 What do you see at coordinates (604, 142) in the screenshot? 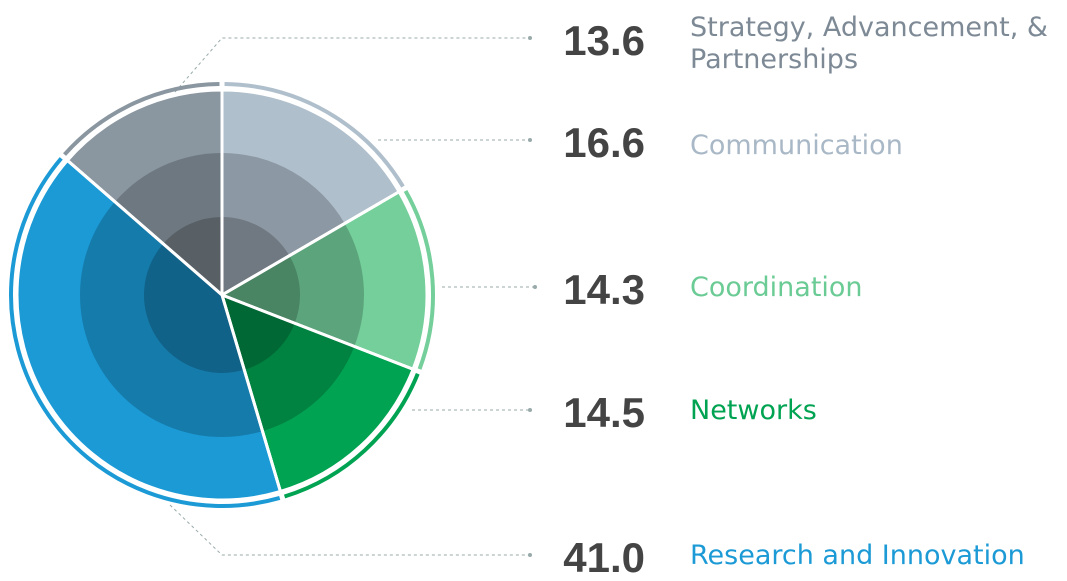
I see `value-label: 16.6` at bounding box center [604, 142].